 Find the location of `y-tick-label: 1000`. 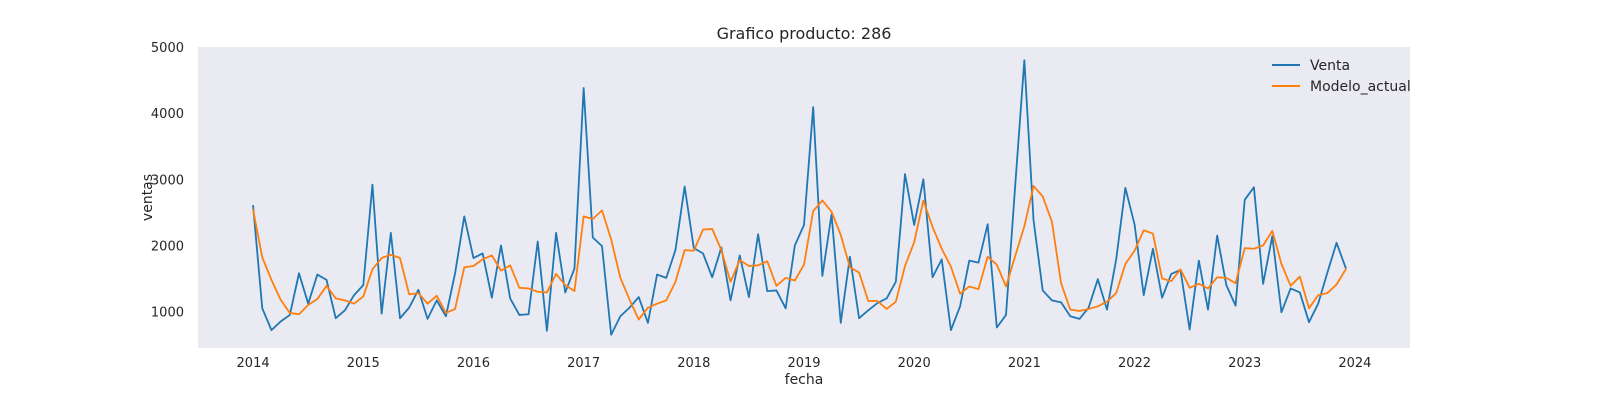

y-tick-label: 1000 is located at coordinates (167, 313).